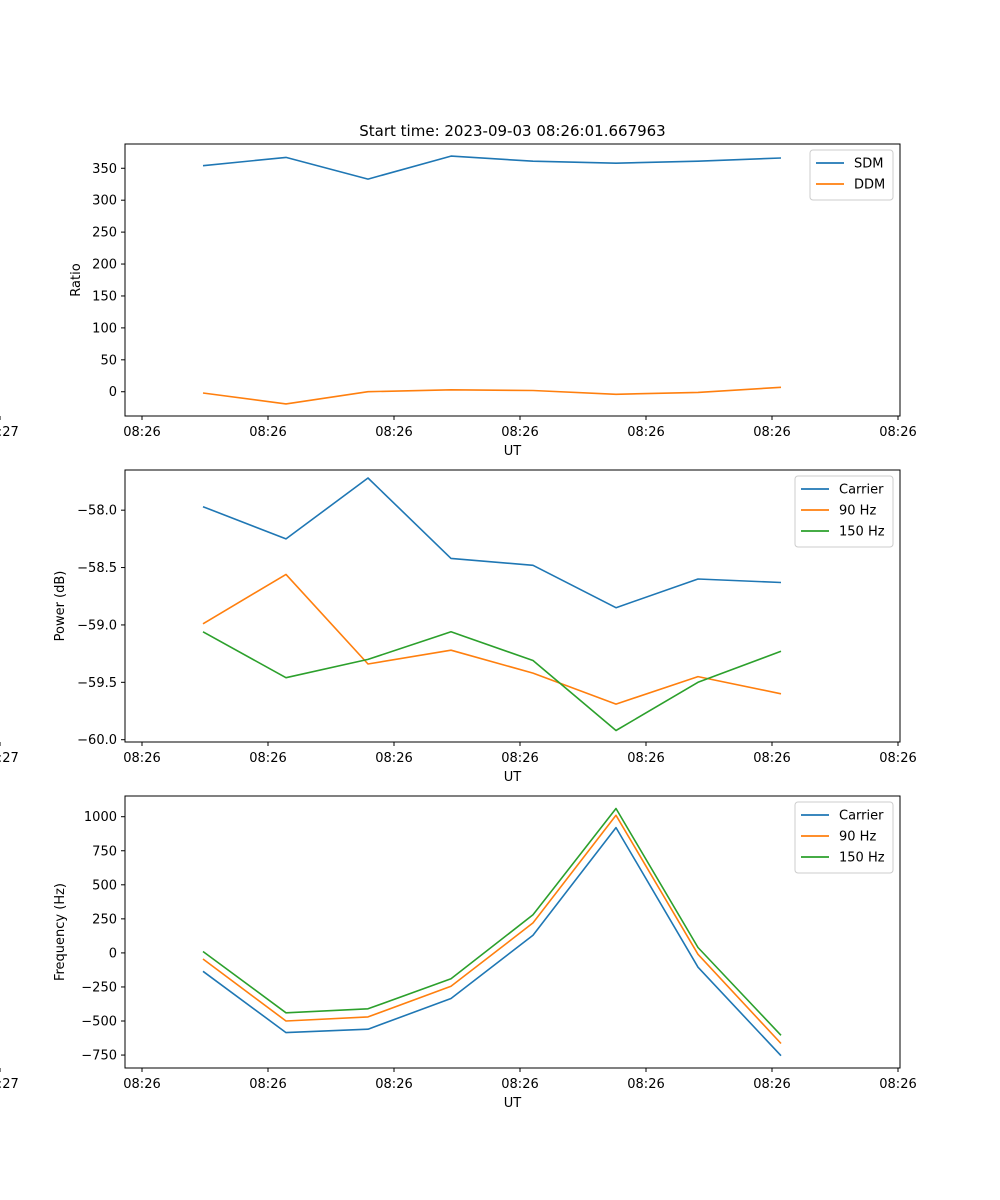 The image size is (1000, 1200). I want to click on legend-label: DDM, so click(869, 185).